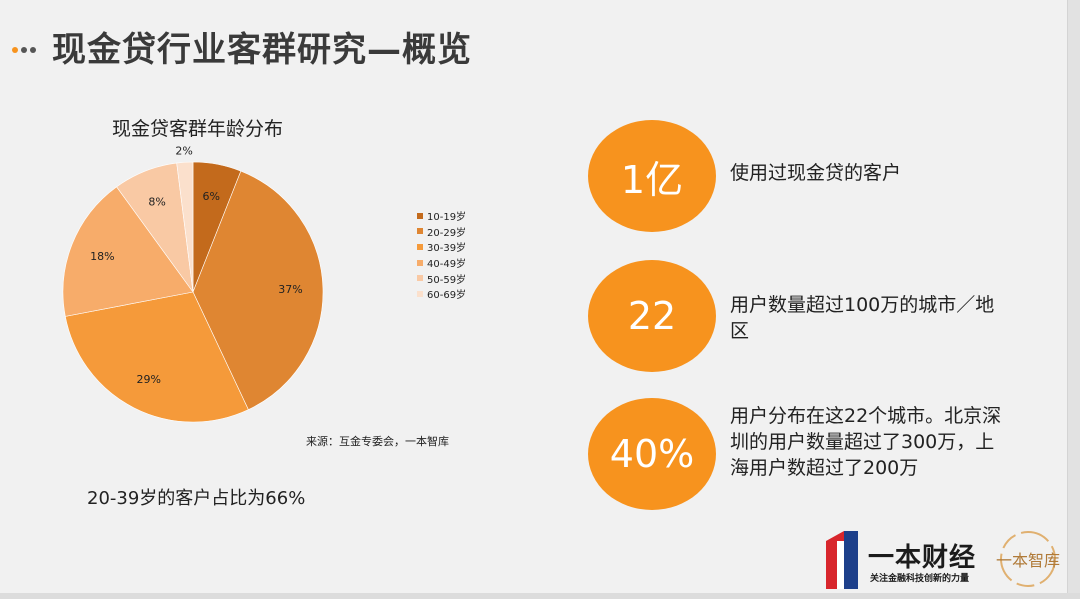 This screenshot has width=1080, height=599. I want to click on legend-label: 40-49岁, so click(447, 265).